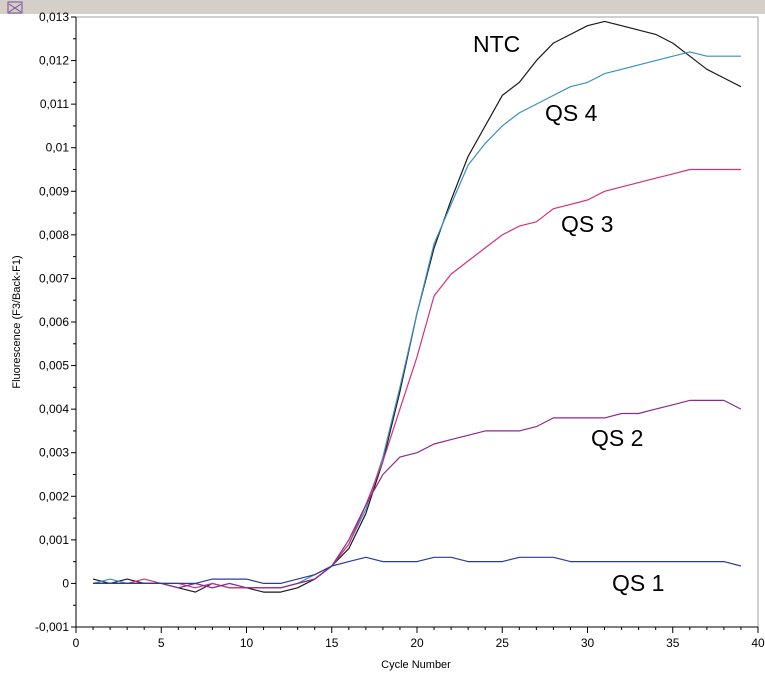  What do you see at coordinates (503, 643) in the screenshot?
I see `x-tick-label: 25` at bounding box center [503, 643].